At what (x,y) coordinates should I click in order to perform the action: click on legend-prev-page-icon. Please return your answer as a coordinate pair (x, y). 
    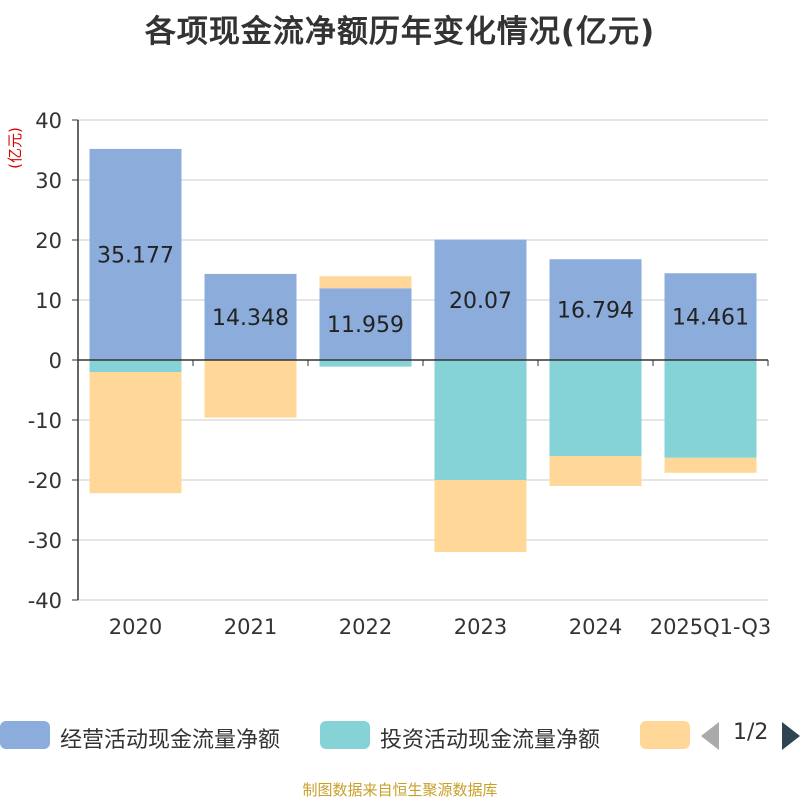
    Looking at the image, I should click on (710, 736).